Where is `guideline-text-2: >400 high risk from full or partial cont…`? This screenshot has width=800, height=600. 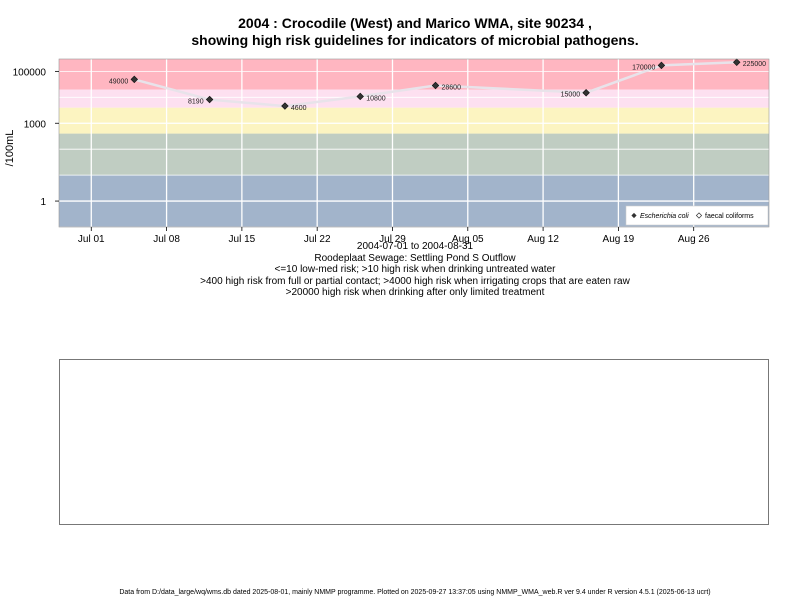 guideline-text-2: >400 high risk from full or partial cont… is located at coordinates (415, 281).